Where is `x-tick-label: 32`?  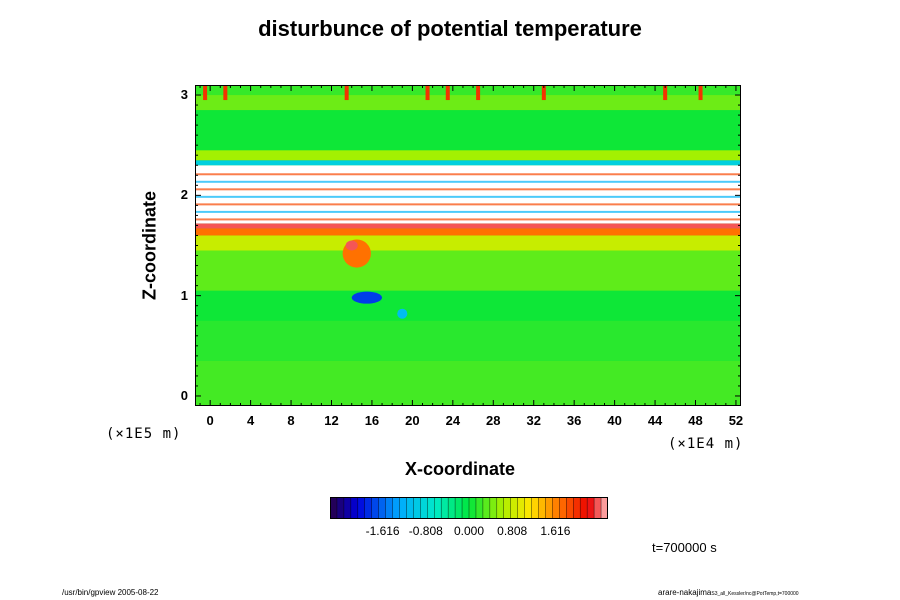
x-tick-label: 32 is located at coordinates (533, 420).